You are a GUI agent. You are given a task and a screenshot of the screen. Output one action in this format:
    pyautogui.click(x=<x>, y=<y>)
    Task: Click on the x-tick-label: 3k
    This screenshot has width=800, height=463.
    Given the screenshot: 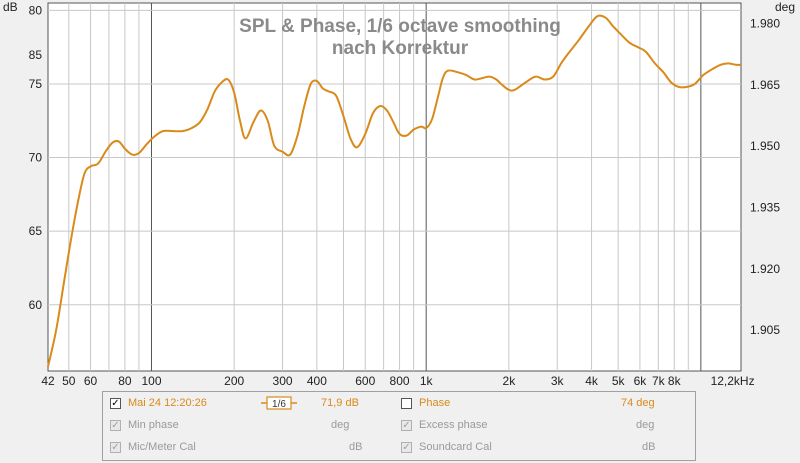 What is the action you would take?
    pyautogui.click(x=558, y=381)
    